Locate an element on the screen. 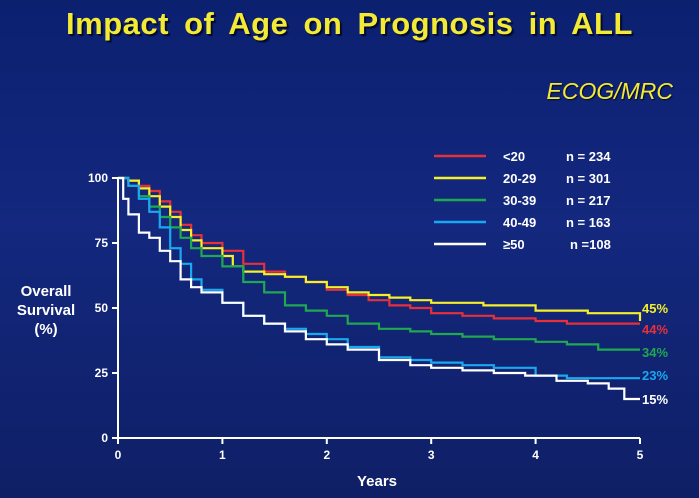  y-tick-label: 25 is located at coordinates (102, 373).